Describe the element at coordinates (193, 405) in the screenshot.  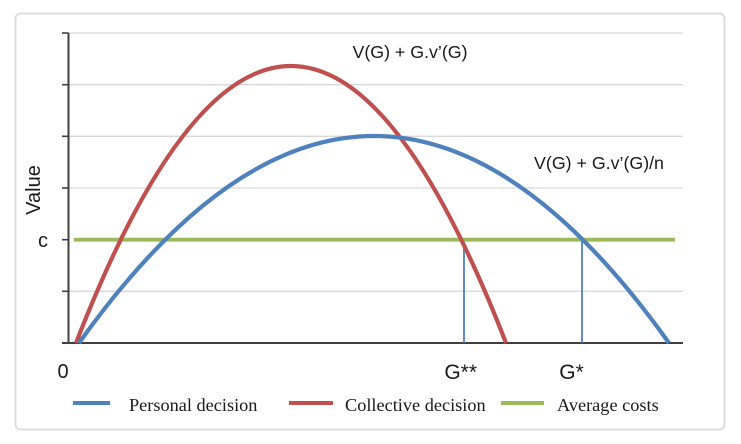
I see `svg-text: Personal decision` at that location.